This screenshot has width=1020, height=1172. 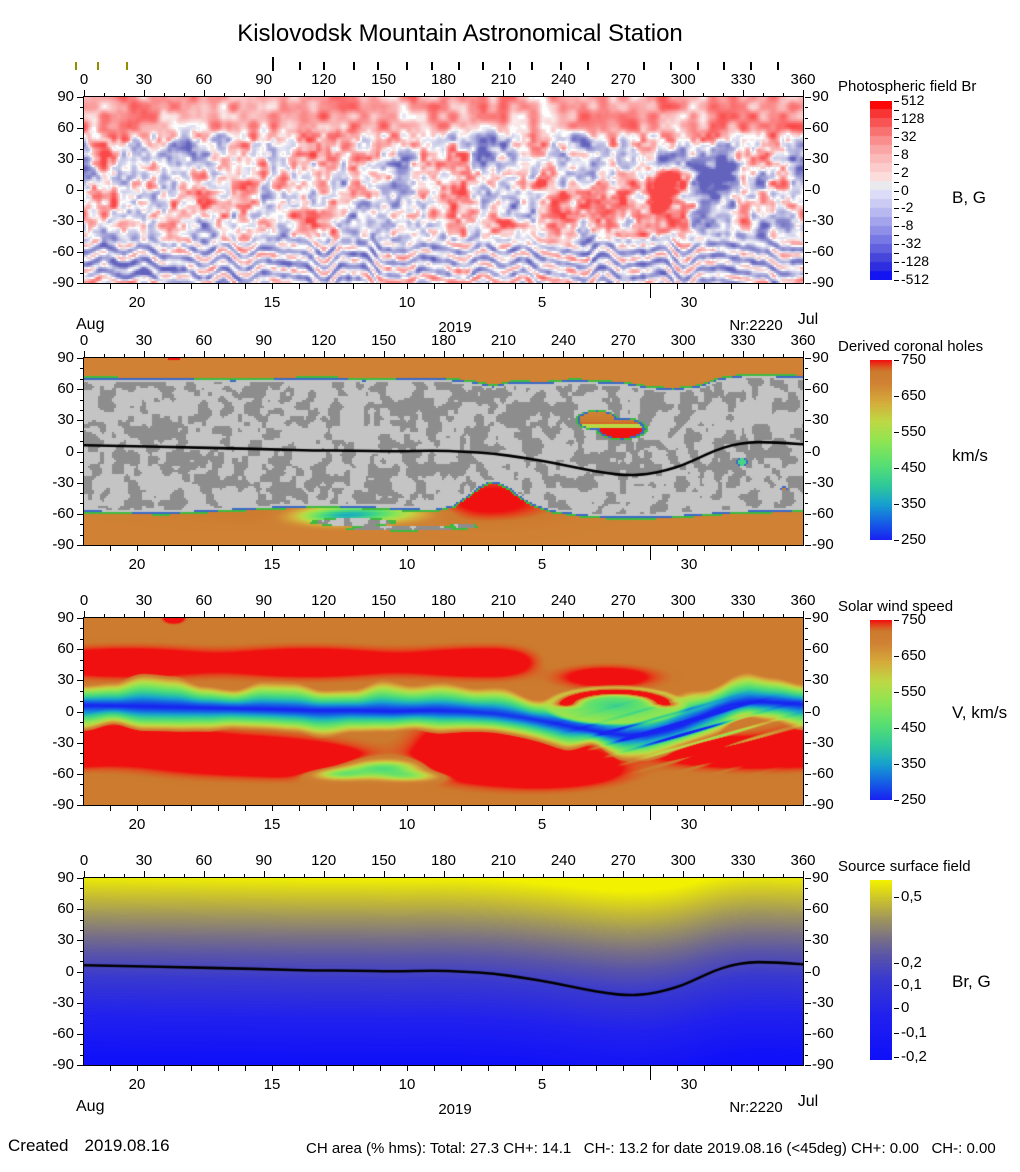 I want to click on lat-tick-label: 90, so click(x=65, y=357).